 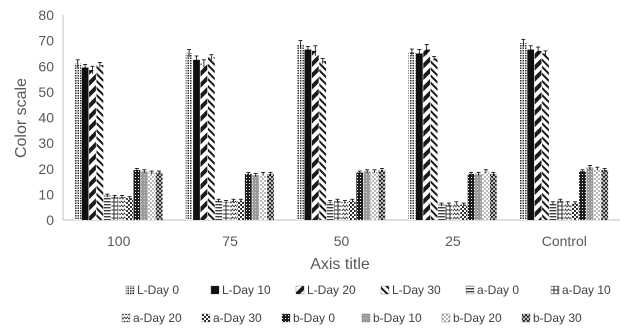 What do you see at coordinates (46, 194) in the screenshot?
I see `y-tick-label: 10` at bounding box center [46, 194].